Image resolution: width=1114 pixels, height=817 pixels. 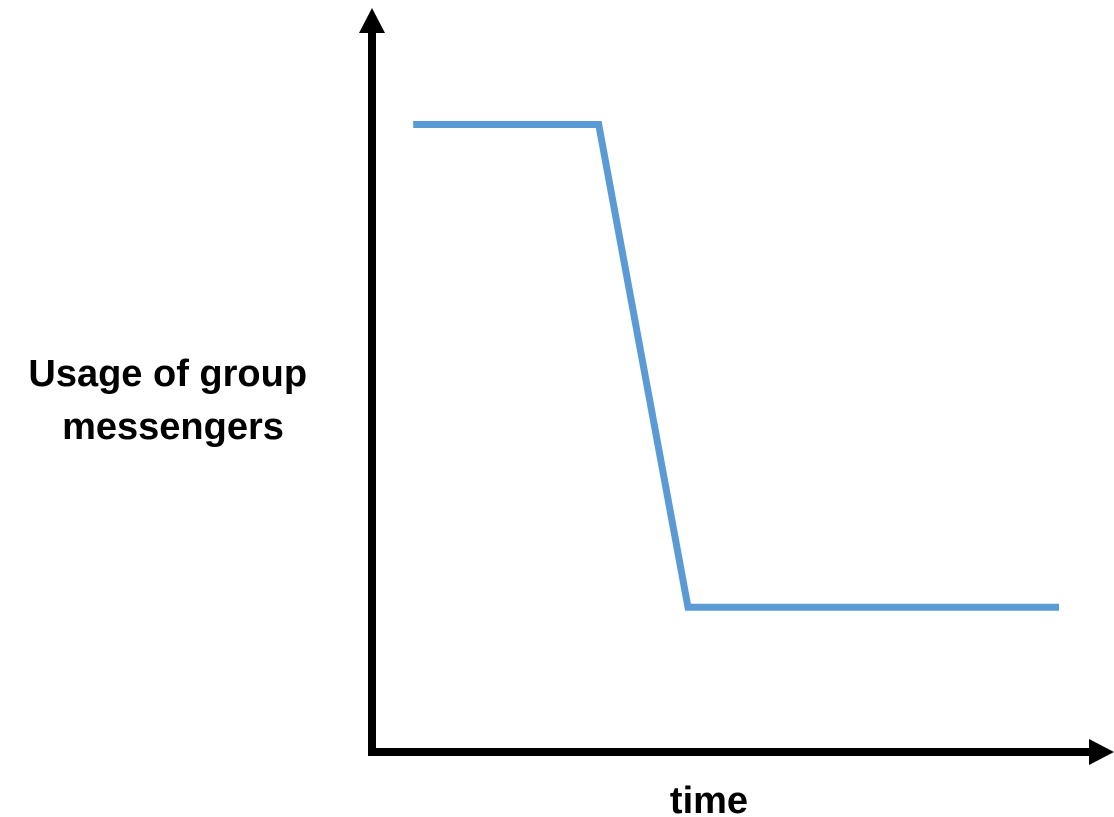 What do you see at coordinates (173, 427) in the screenshot?
I see `y-axis-label-line-2: messengers` at bounding box center [173, 427].